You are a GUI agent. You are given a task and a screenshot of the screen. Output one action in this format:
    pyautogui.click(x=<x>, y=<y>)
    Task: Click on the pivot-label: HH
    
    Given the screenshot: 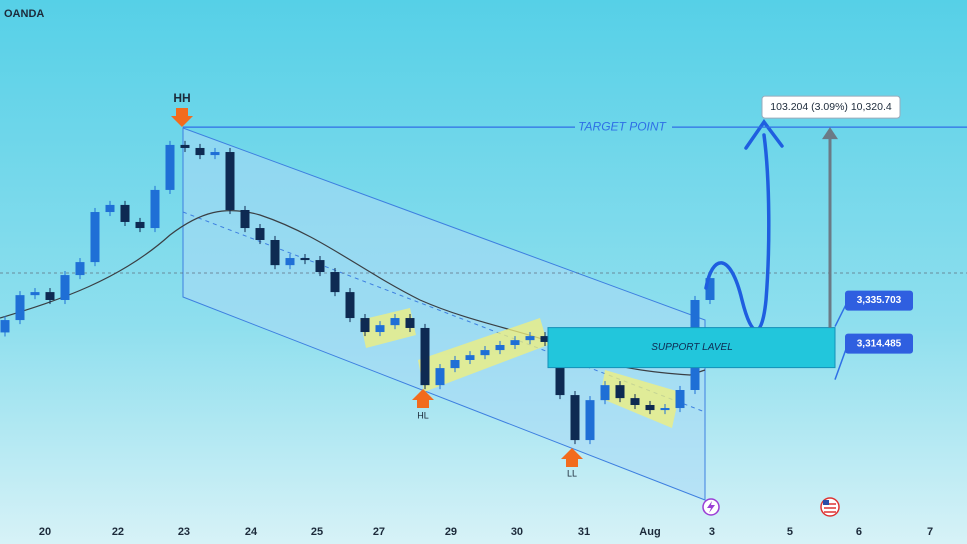 What is the action you would take?
    pyautogui.click(x=181, y=98)
    